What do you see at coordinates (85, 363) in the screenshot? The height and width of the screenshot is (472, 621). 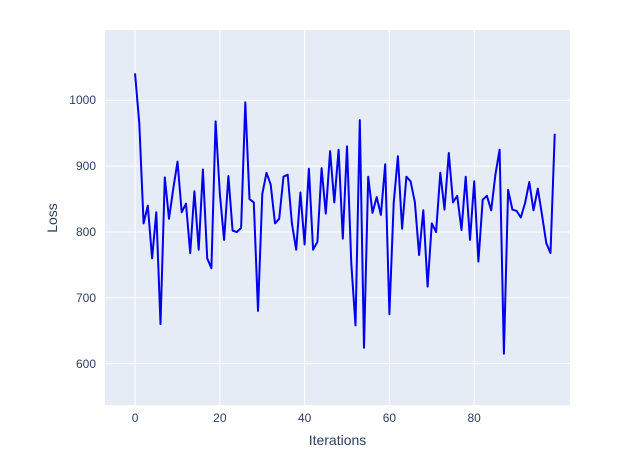 I see `y-tick-label: 600` at bounding box center [85, 363].